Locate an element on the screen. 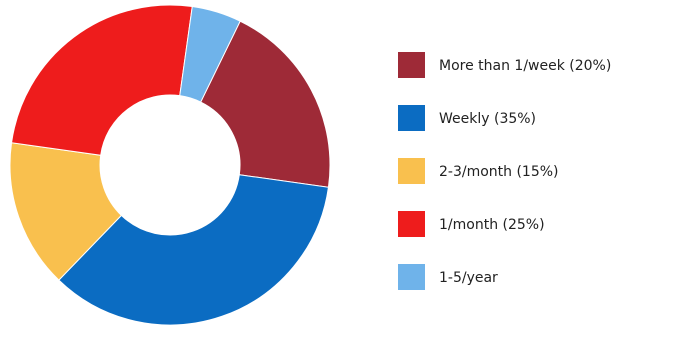 This screenshot has width=677, height=337. legend-swatch-1-5-year is located at coordinates (411, 277).